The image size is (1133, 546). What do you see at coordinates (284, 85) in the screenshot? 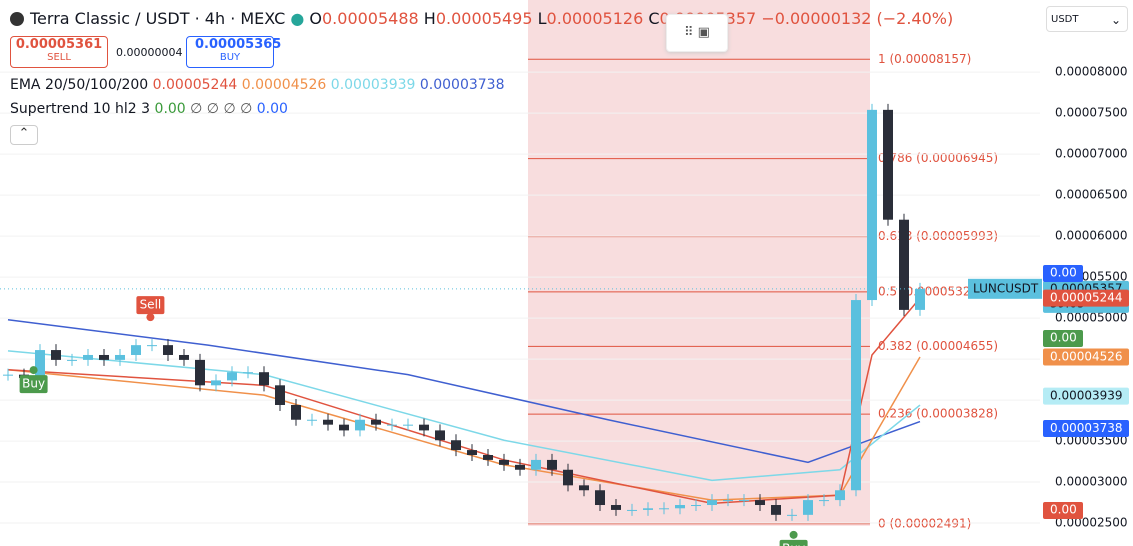
I see `ema-value: 0.00004526` at bounding box center [284, 85].